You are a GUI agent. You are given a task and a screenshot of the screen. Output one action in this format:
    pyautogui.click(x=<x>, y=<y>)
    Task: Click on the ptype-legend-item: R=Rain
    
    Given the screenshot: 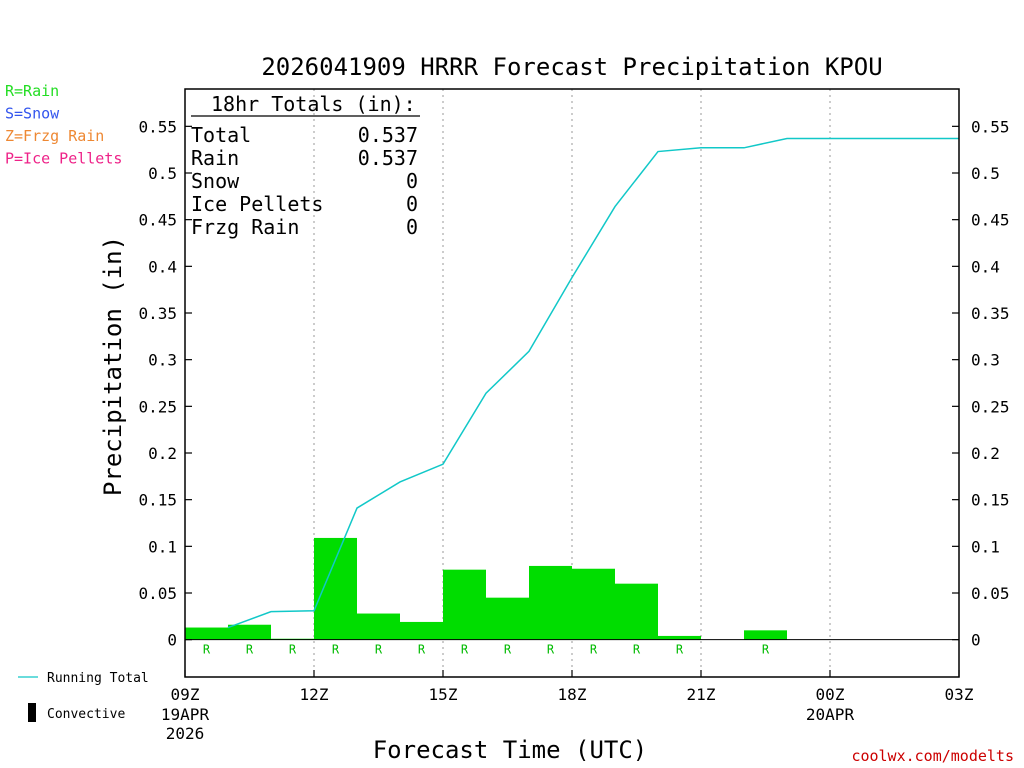 What is the action you would take?
    pyautogui.click(x=32, y=91)
    